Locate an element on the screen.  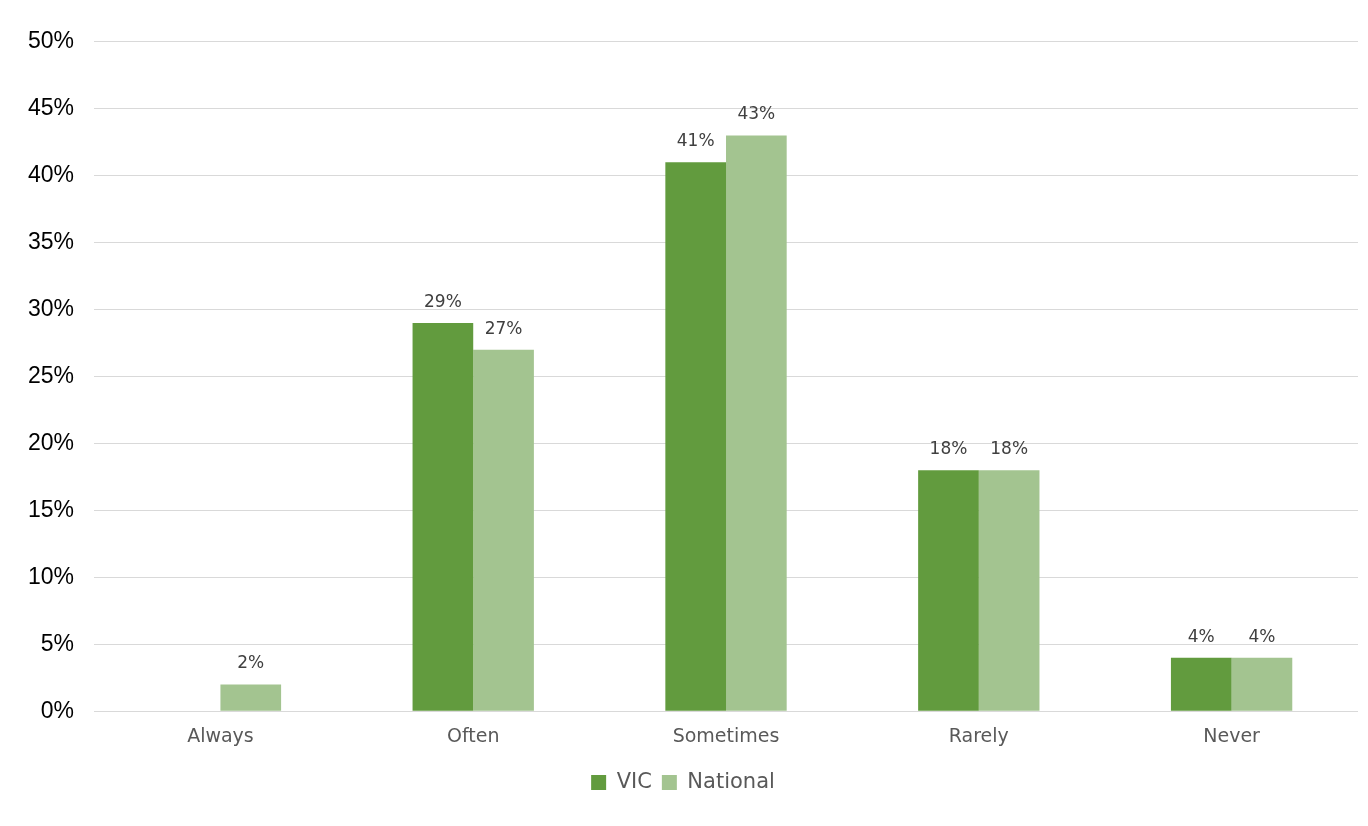
data-label: 41% is located at coordinates (695, 140).